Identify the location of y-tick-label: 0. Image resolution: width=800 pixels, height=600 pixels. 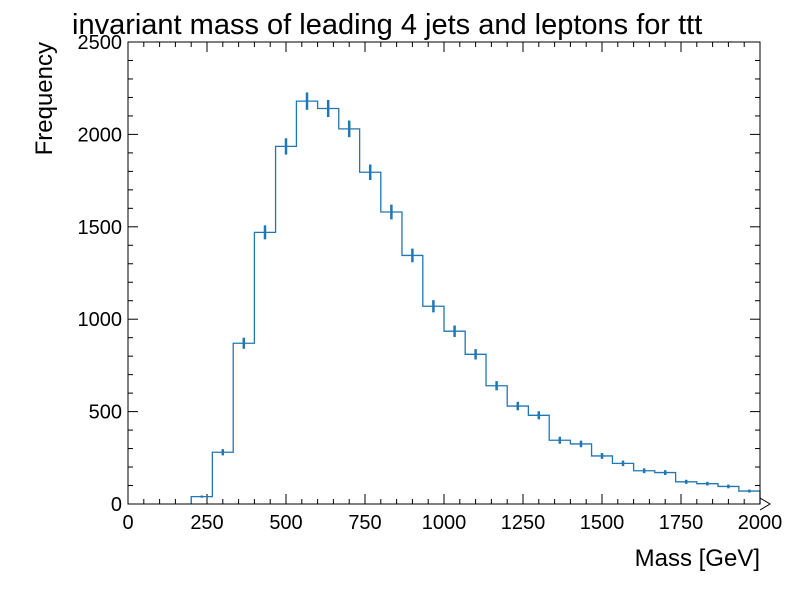
(116, 505).